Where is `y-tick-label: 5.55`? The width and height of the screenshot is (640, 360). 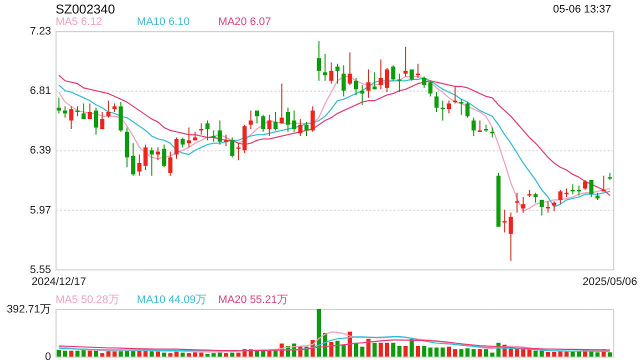
y-tick-label: 5.55 is located at coordinates (41, 270).